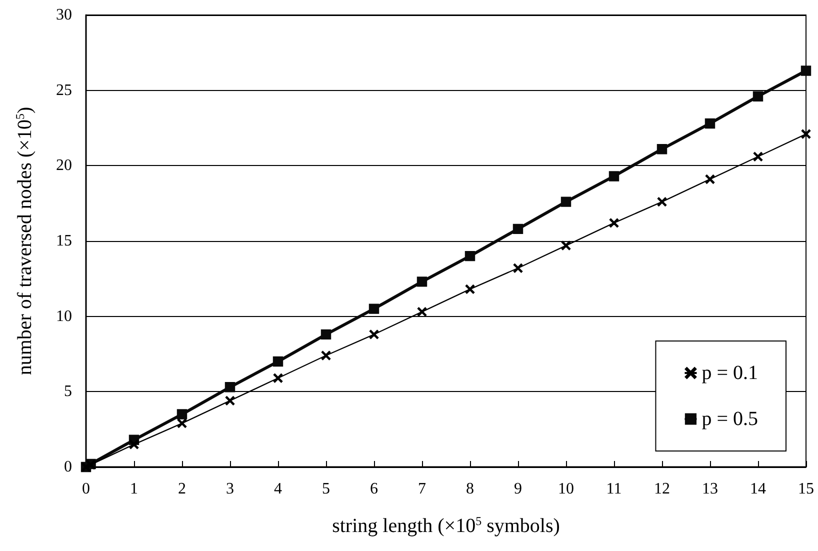 The width and height of the screenshot is (818, 551). Describe the element at coordinates (134, 489) in the screenshot. I see `x-tick-label: 1` at that location.